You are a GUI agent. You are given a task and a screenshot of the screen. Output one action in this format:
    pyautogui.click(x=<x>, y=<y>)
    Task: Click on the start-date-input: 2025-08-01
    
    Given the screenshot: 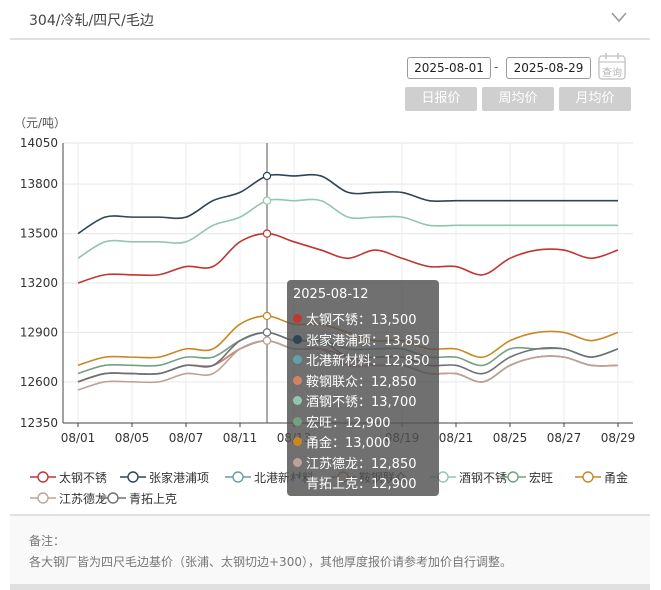 What is the action you would take?
    pyautogui.click(x=449, y=68)
    